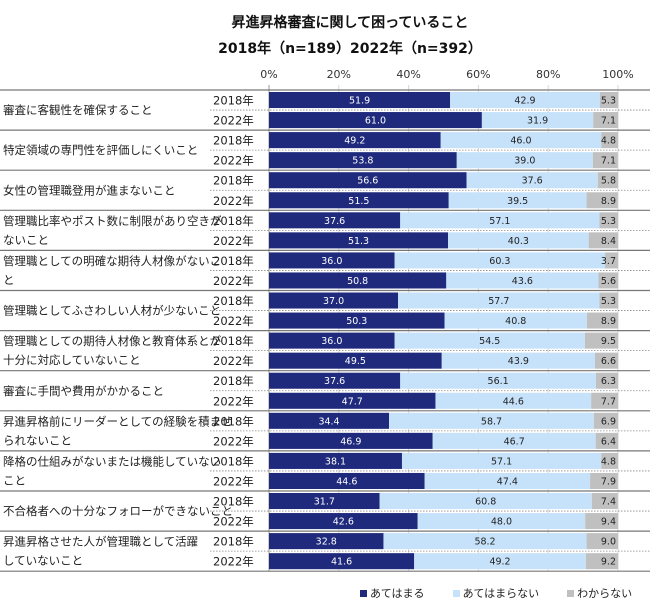 The width and height of the screenshot is (650, 612). What do you see at coordinates (478, 74) in the screenshot?
I see `x-tick-label: 60%` at bounding box center [478, 74].